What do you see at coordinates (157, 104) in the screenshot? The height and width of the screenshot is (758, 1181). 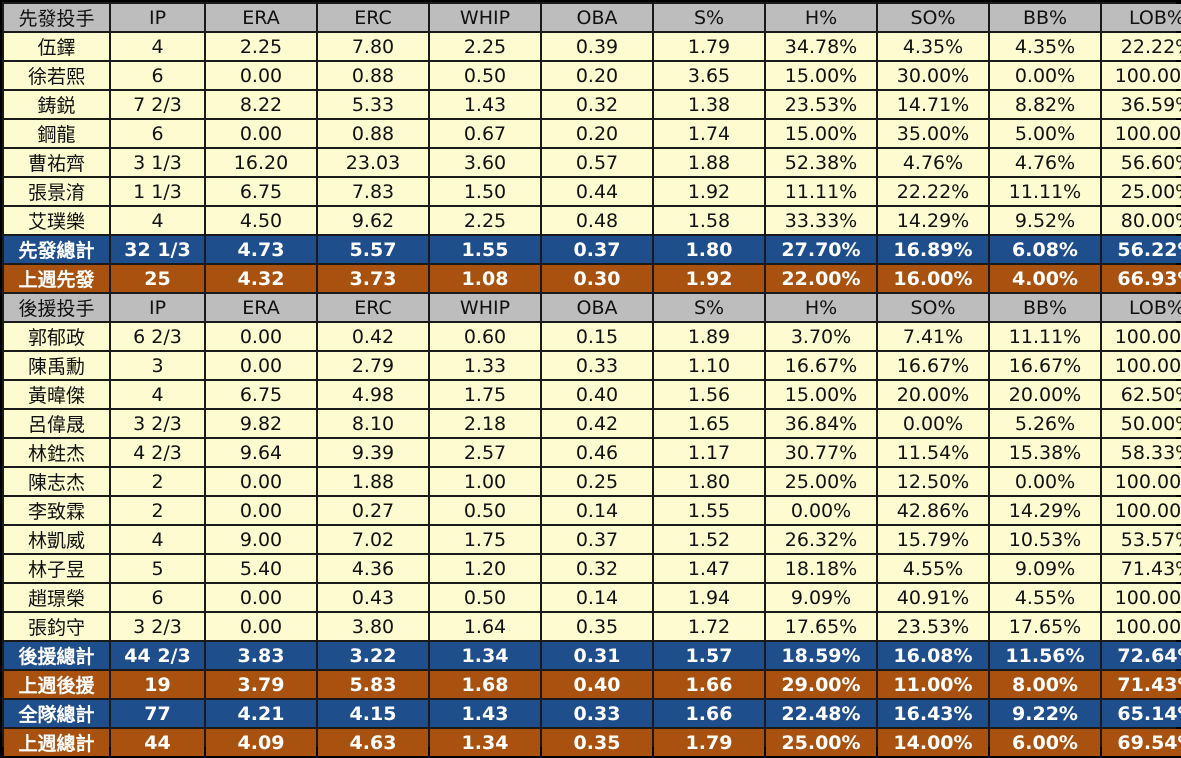 I see `stat-cell: 7 2/3` at bounding box center [157, 104].